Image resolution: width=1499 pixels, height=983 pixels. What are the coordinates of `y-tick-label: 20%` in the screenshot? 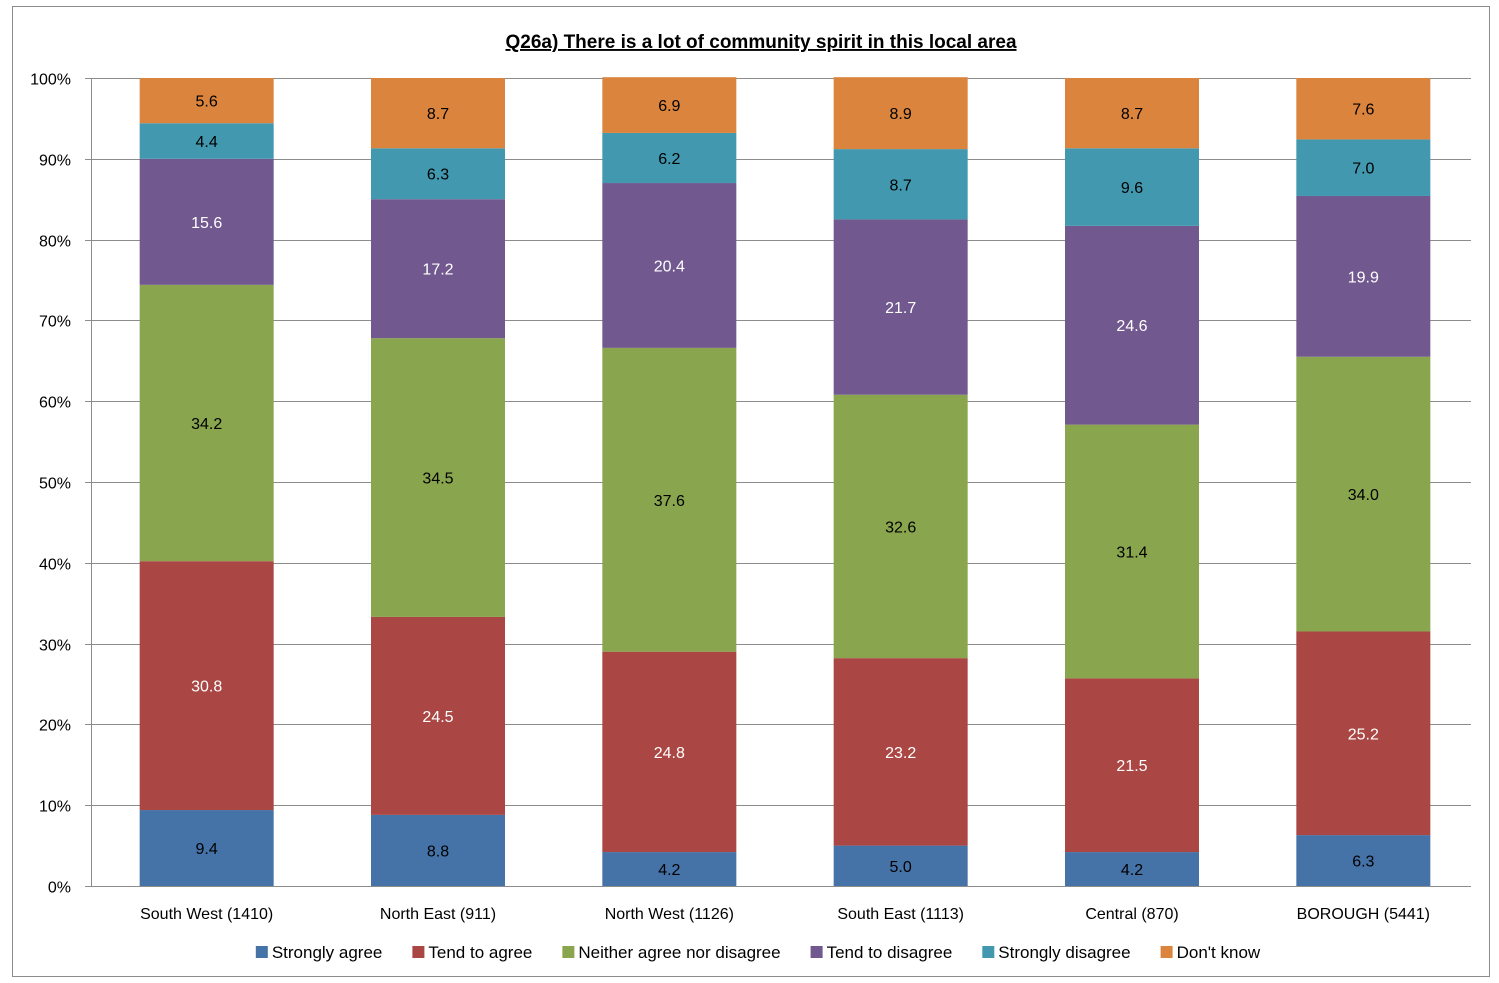 It's located at (55, 726).